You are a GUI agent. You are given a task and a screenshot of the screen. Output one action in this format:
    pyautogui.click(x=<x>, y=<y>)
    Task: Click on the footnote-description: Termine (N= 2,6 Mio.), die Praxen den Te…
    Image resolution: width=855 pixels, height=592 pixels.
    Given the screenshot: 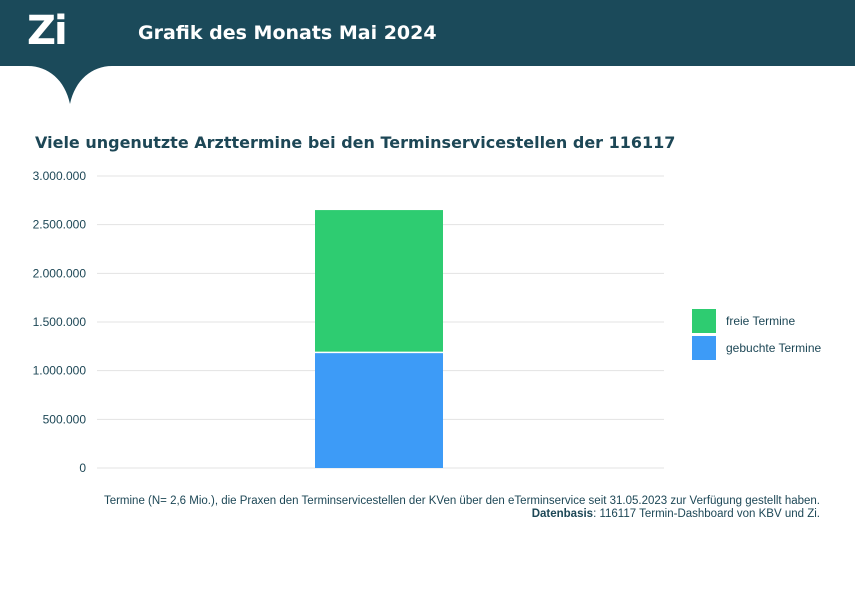 What is the action you would take?
    pyautogui.click(x=461, y=501)
    